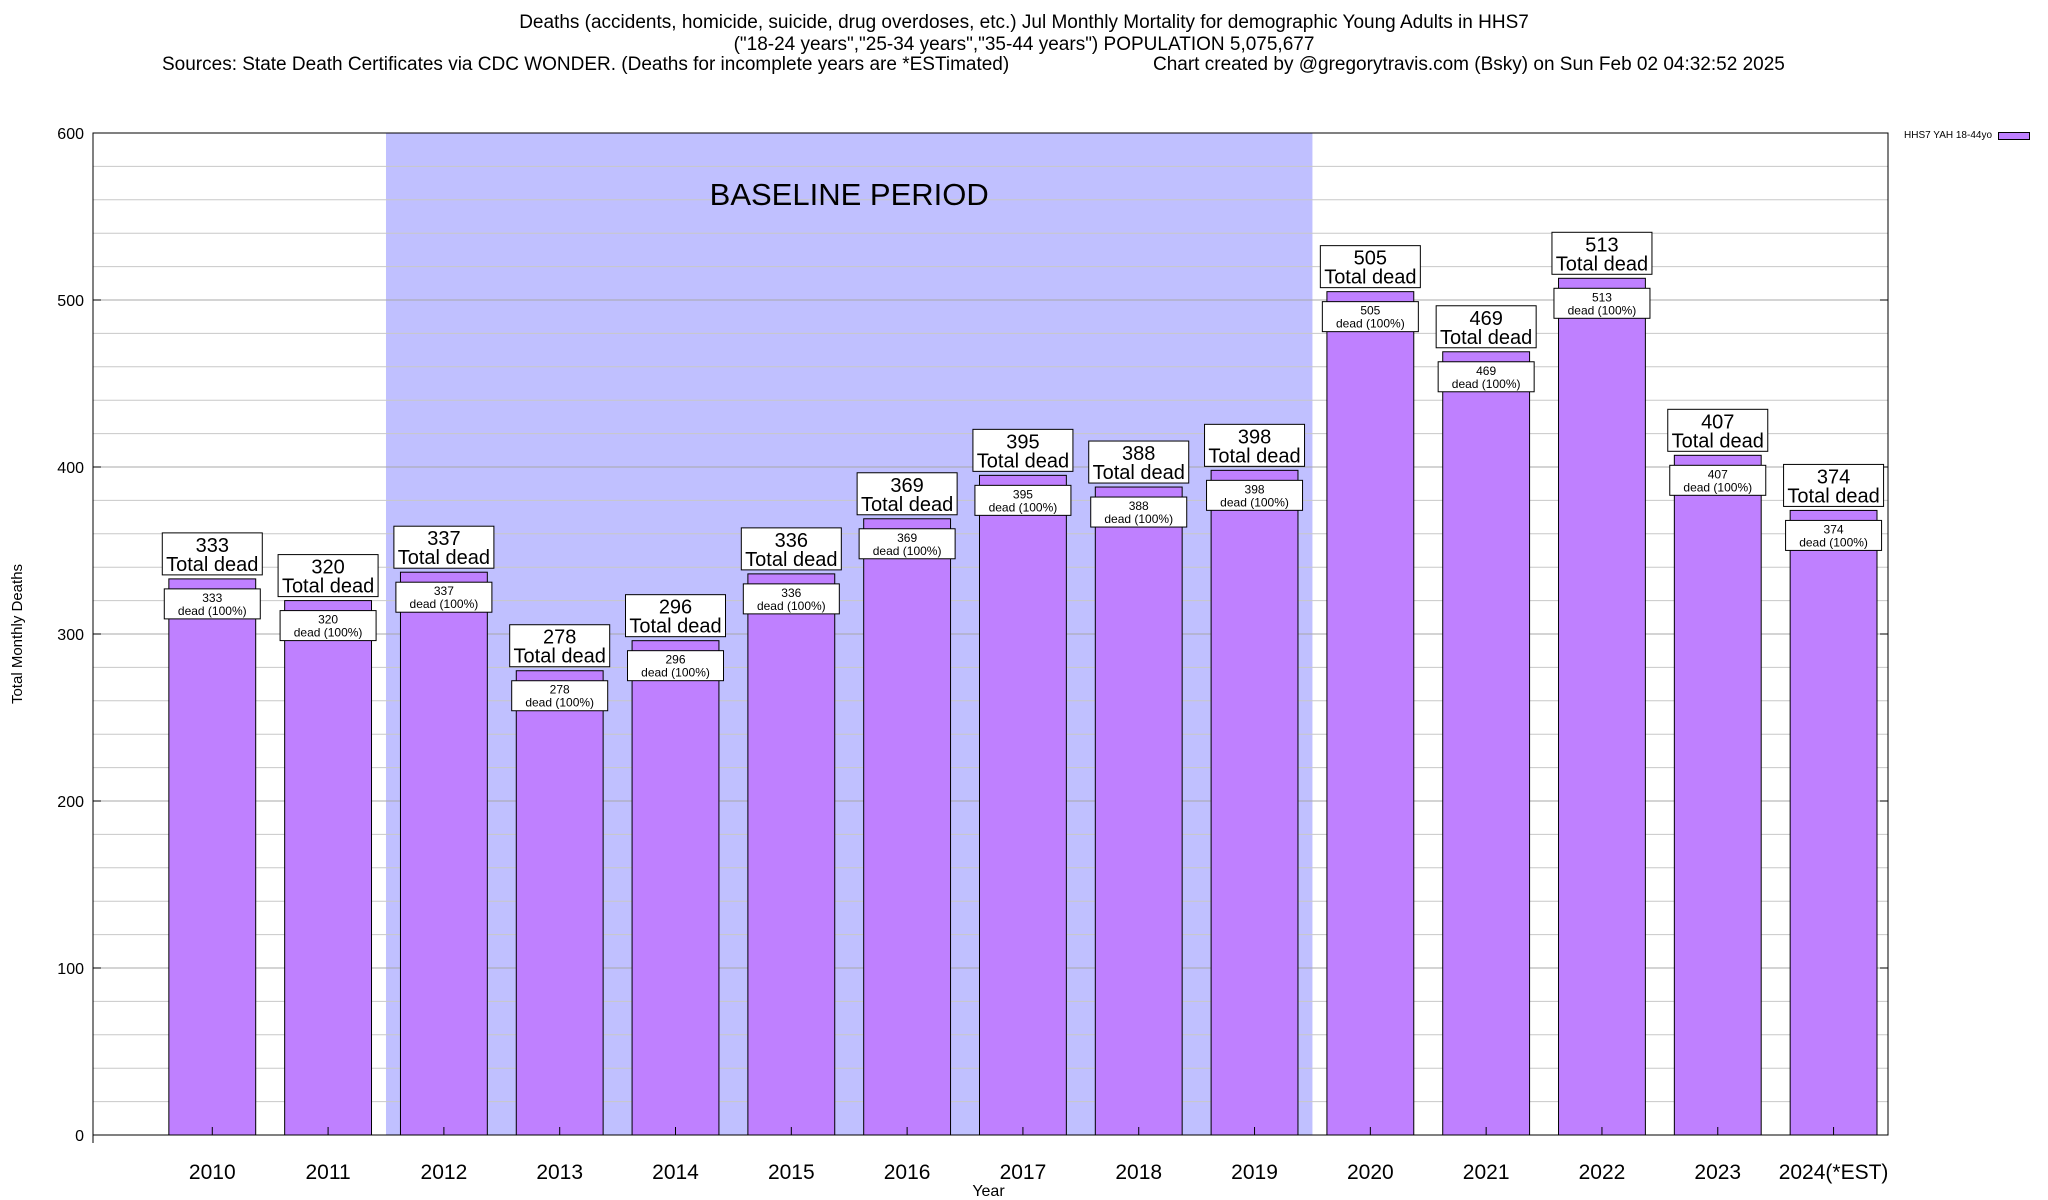 The width and height of the screenshot is (2048, 1200). What do you see at coordinates (1602, 297) in the screenshot?
I see `inner-label-value: 513` at bounding box center [1602, 297].